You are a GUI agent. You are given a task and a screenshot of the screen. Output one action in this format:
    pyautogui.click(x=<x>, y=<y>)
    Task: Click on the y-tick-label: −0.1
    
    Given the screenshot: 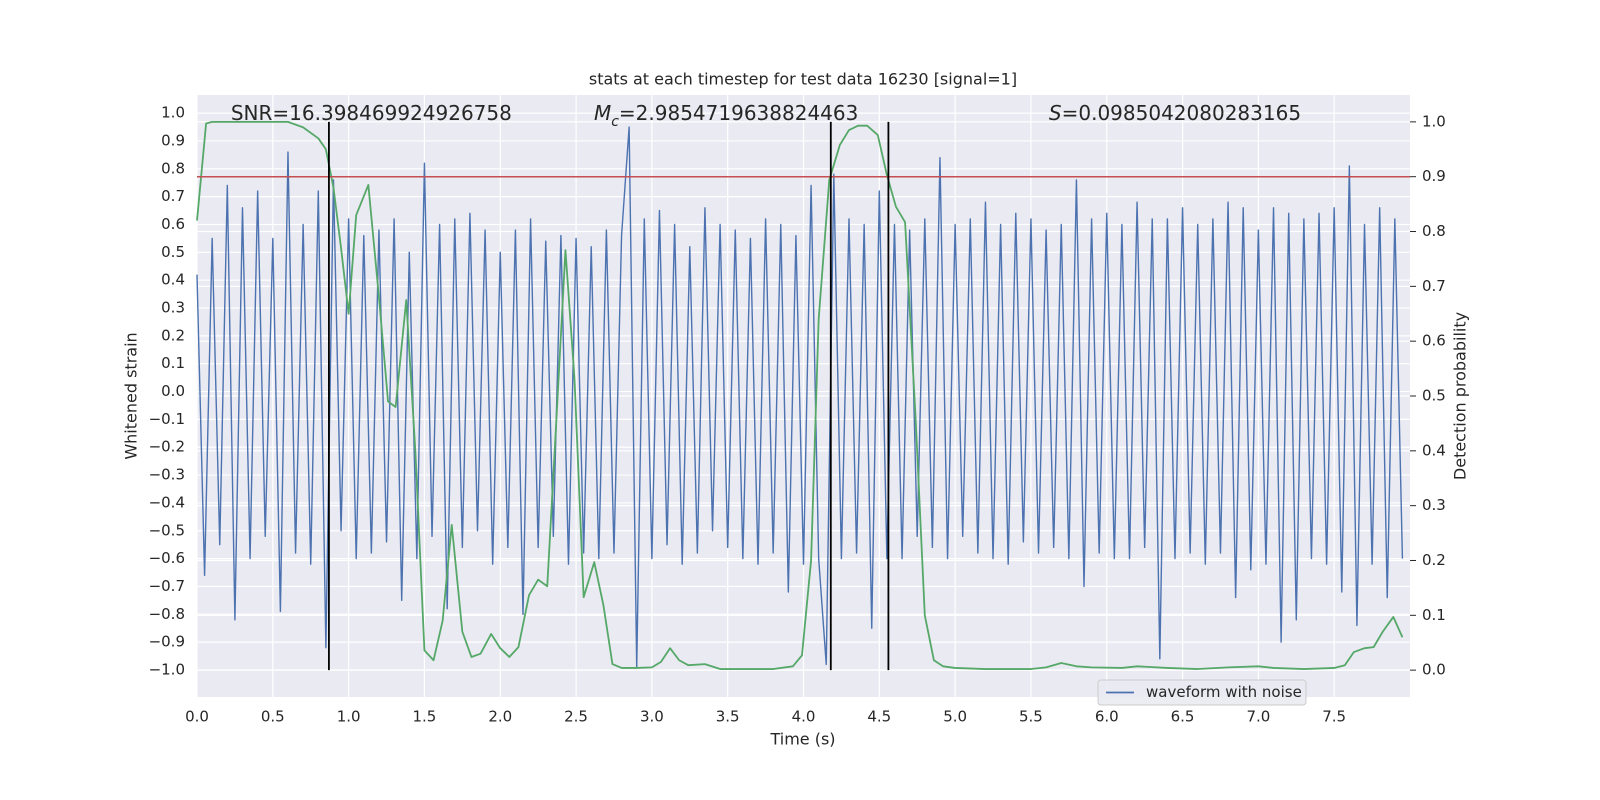 What is the action you would take?
    pyautogui.click(x=167, y=419)
    